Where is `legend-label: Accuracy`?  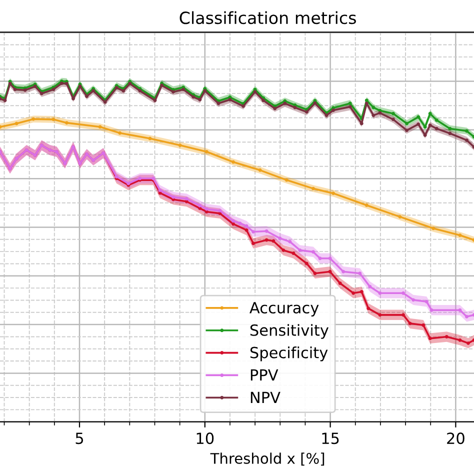 legend-label: Accuracy is located at coordinates (284, 309).